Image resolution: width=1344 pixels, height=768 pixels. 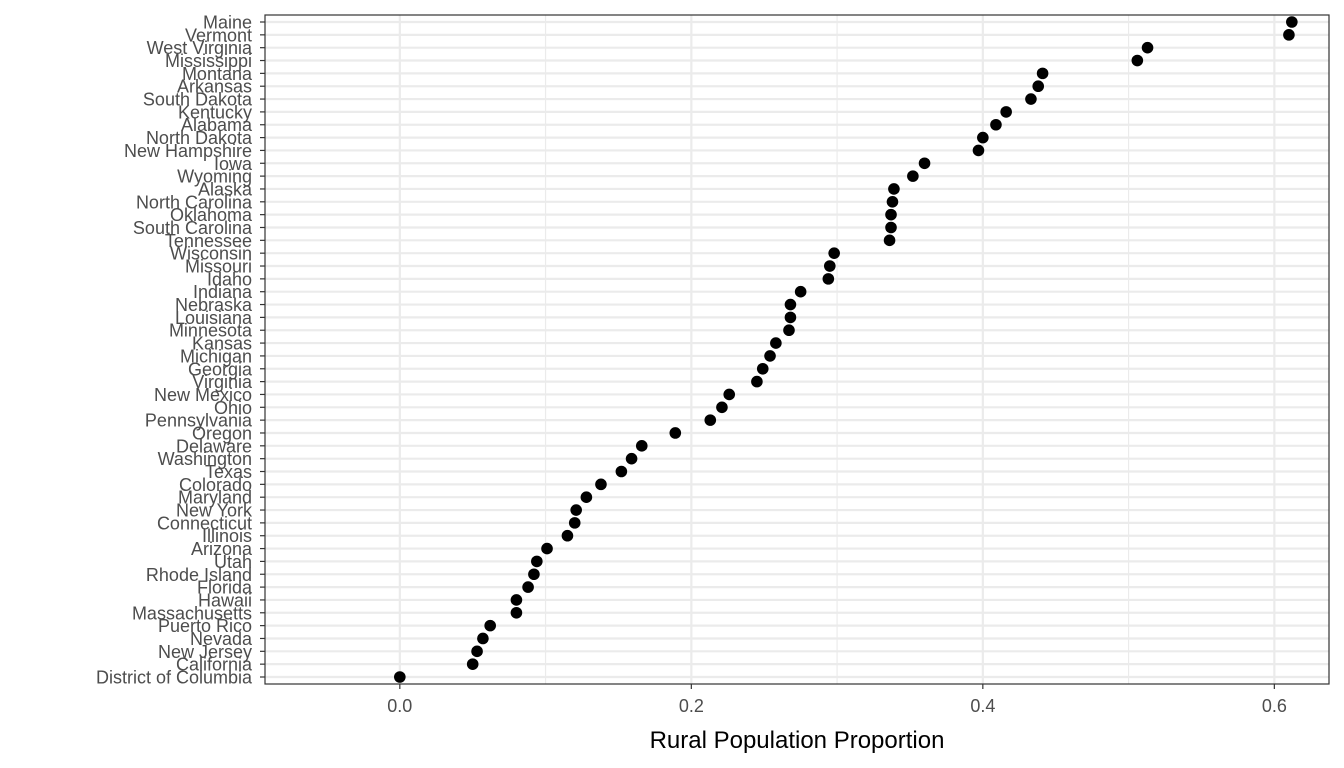 What do you see at coordinates (222, 549) in the screenshot?
I see `y-tick-label: Arizona` at bounding box center [222, 549].